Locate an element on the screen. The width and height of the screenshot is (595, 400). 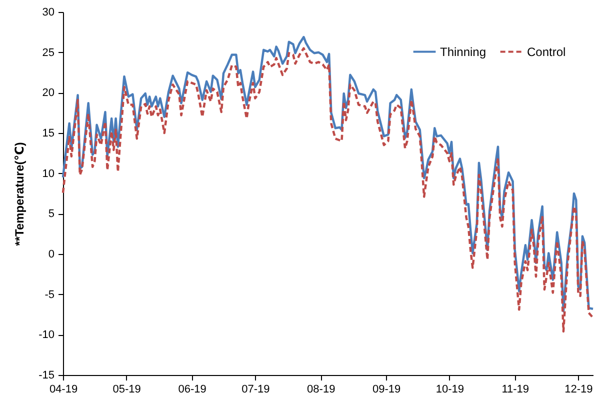
x-tick-label: 10-19 is located at coordinates (450, 390).